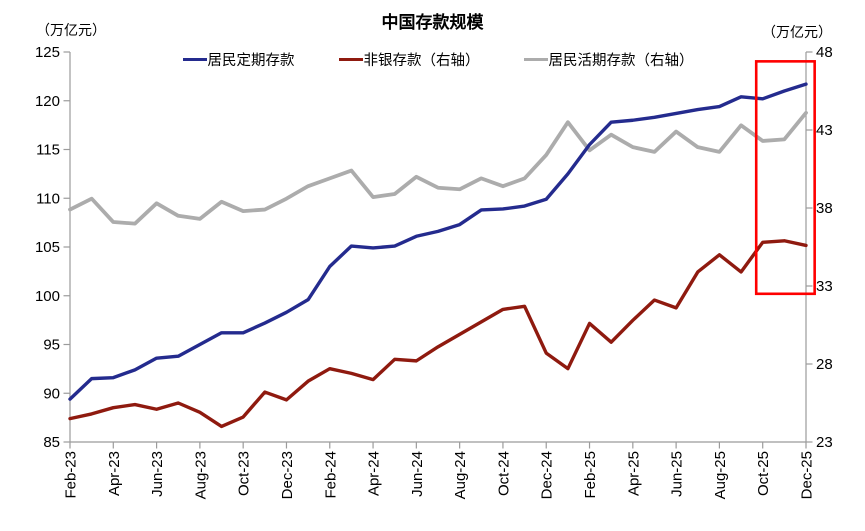  I want to click on gray-line-swatch-icon, so click(535, 59).